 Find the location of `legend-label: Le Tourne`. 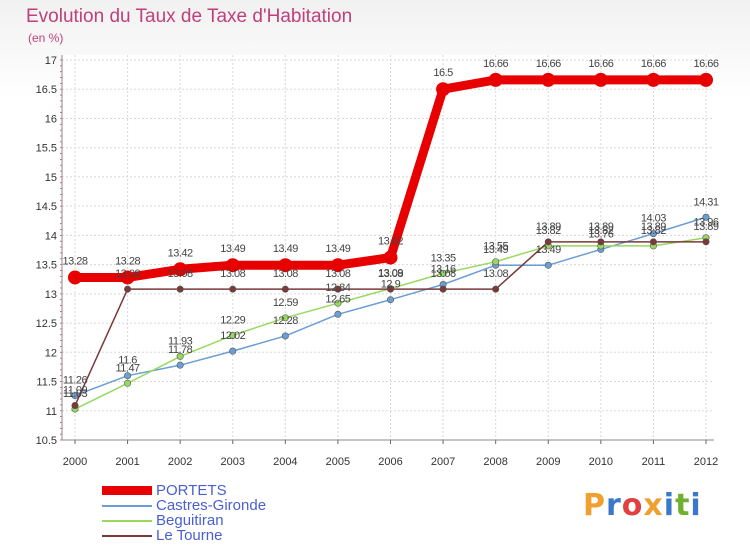

legend-label: Le Tourne is located at coordinates (189, 535).